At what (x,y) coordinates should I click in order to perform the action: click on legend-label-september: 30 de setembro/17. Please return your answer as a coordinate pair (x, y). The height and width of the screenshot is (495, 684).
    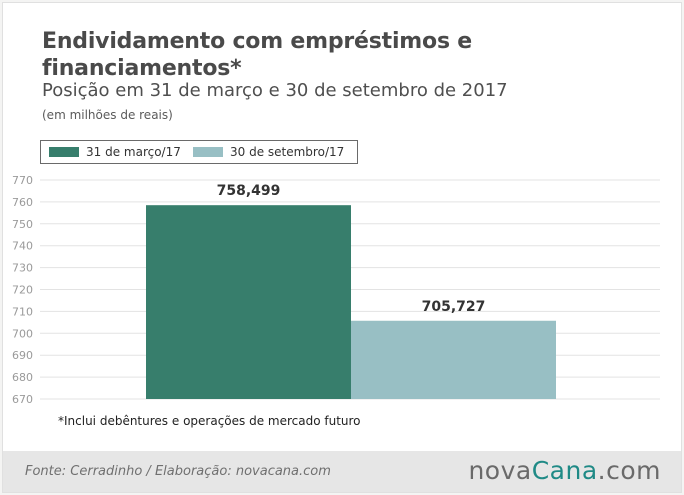
    Looking at the image, I should click on (287, 152).